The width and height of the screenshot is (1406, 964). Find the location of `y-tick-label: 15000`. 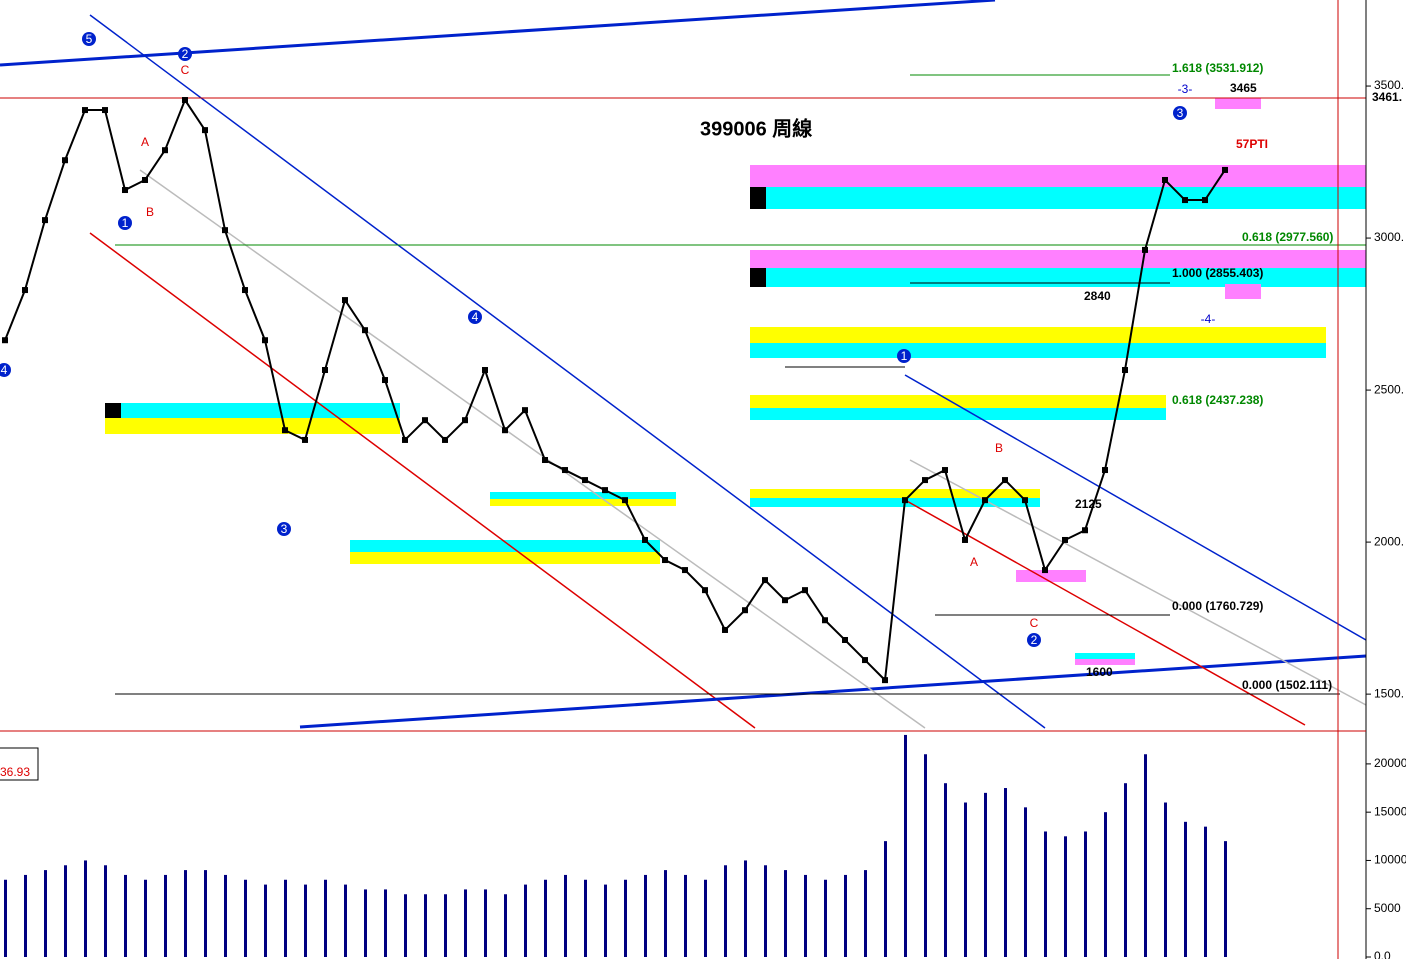

y-tick-label: 15000 is located at coordinates (1390, 811).